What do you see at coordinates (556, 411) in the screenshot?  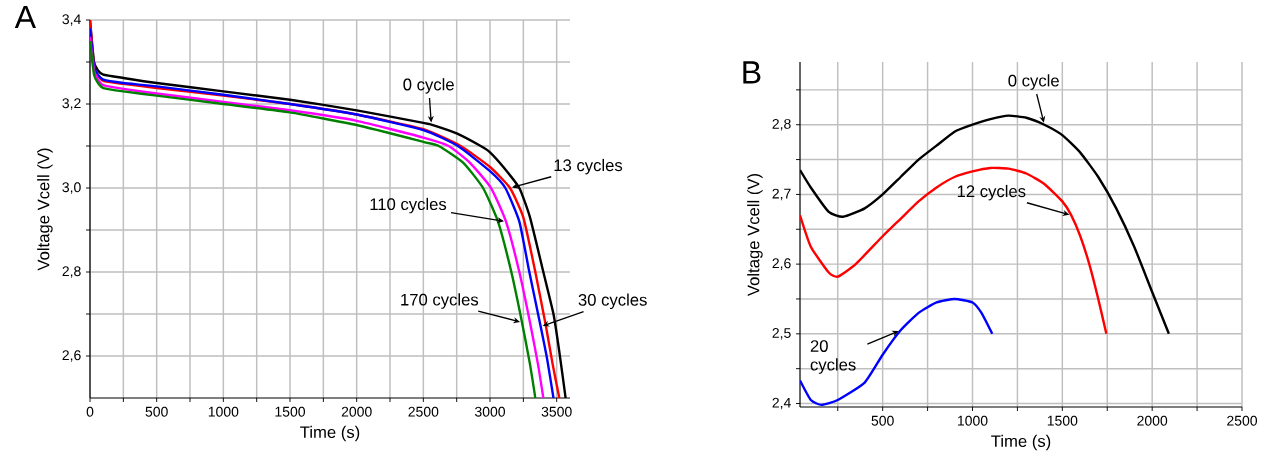 I see `x-tick-label: 3500` at bounding box center [556, 411].